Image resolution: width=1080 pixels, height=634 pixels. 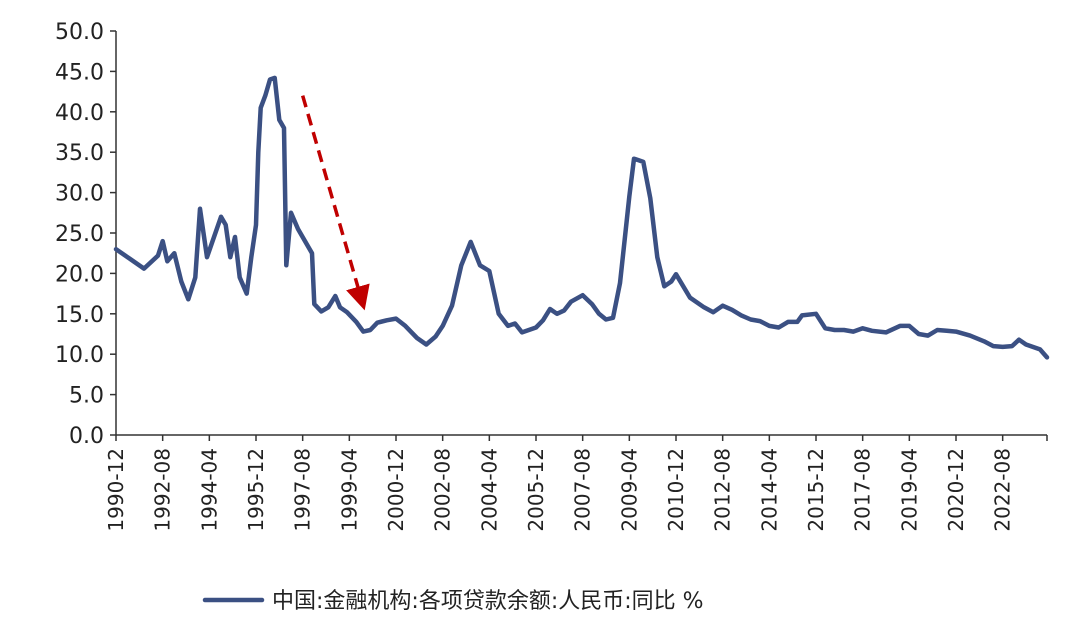 I want to click on x-tick-label: 1990-12, so click(x=116, y=490).